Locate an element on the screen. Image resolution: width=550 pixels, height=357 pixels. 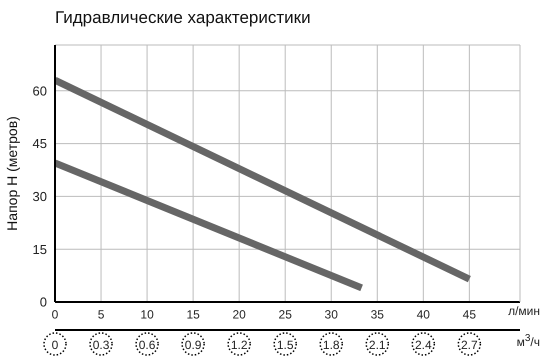
x-tick-label: 35 is located at coordinates (377, 315).